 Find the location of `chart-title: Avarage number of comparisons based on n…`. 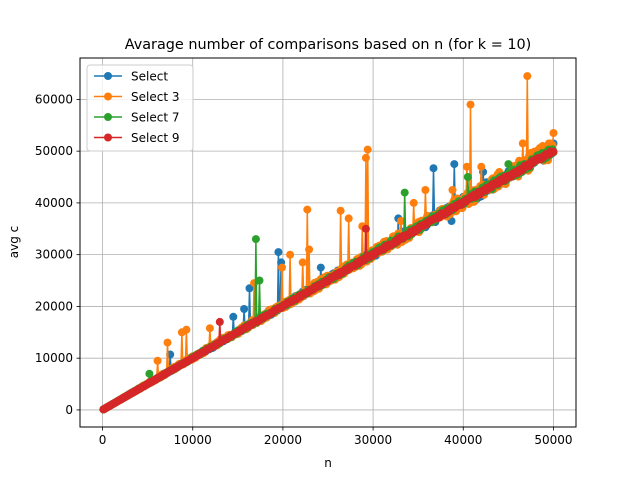

chart-title: Avarage number of comparisons based on n… is located at coordinates (328, 45).